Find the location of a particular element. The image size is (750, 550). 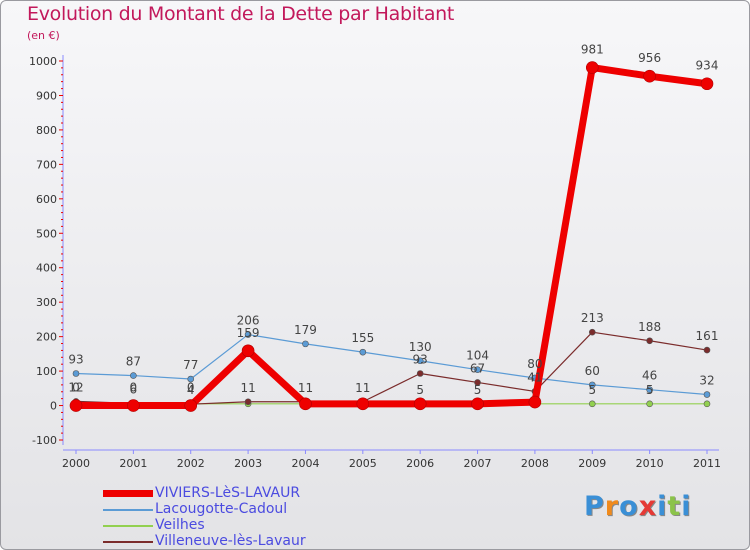

y-tick-label: 1000 is located at coordinates (43, 61).